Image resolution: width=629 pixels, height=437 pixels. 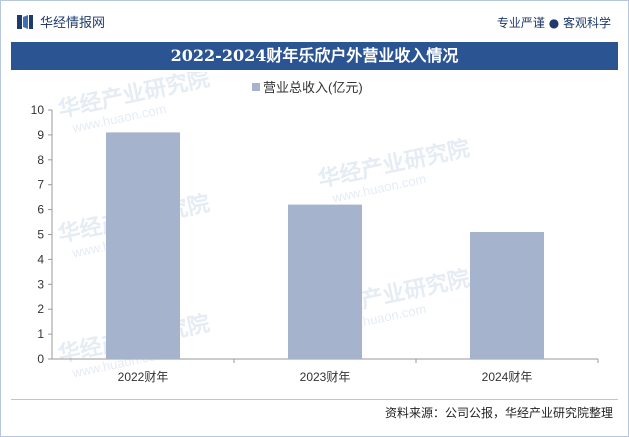 What do you see at coordinates (314, 56) in the screenshot?
I see `chart-title: 2022-2024财年乐欣户外营业收入情况` at bounding box center [314, 56].